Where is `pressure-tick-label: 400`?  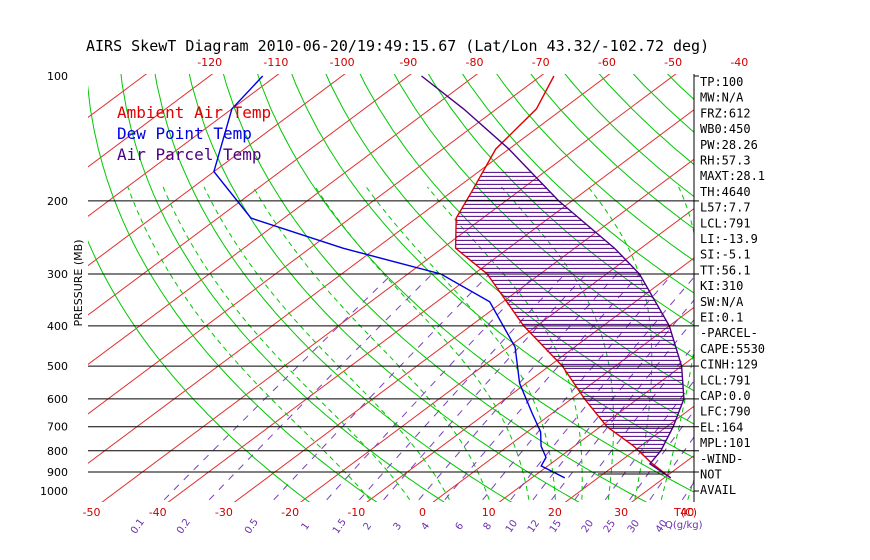 pressure-tick-label: 400 is located at coordinates (57, 326).